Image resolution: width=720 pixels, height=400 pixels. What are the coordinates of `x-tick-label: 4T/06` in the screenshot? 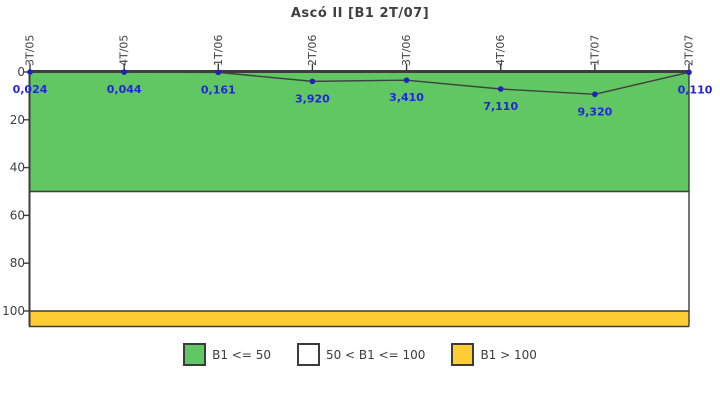 It's located at (500, 50).